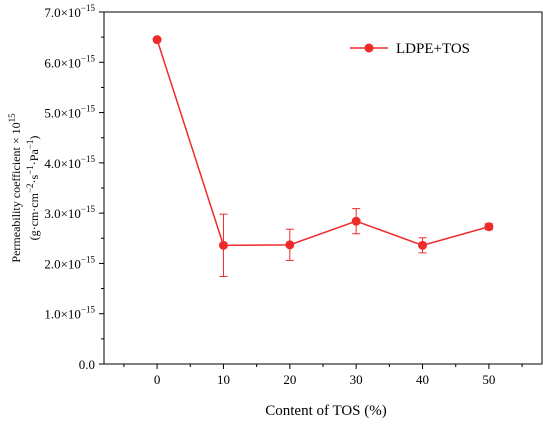 The width and height of the screenshot is (550, 425). I want to click on legend: LDPE+TOS, so click(410, 49).